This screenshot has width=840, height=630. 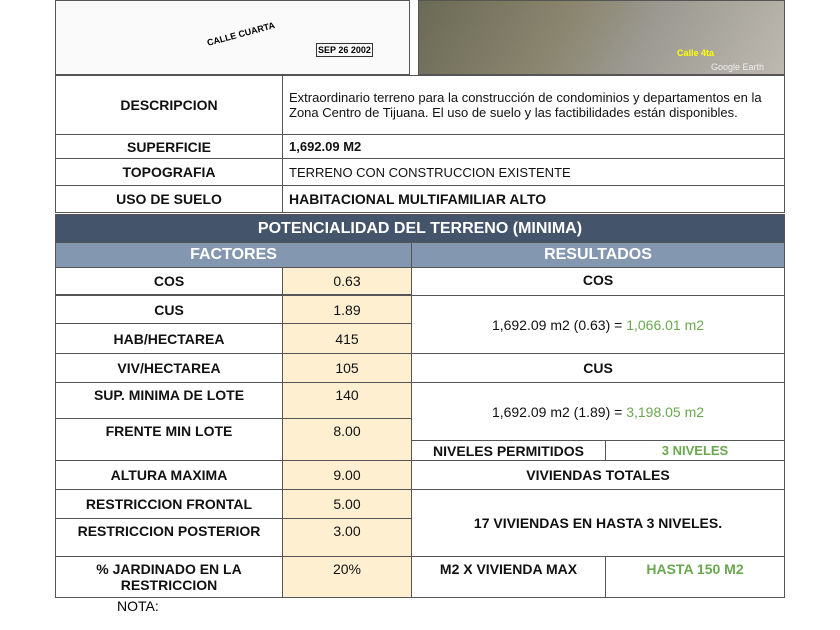 What do you see at coordinates (169, 475) in the screenshot?
I see `factor-label: ALTURA MAXIMA` at bounding box center [169, 475].